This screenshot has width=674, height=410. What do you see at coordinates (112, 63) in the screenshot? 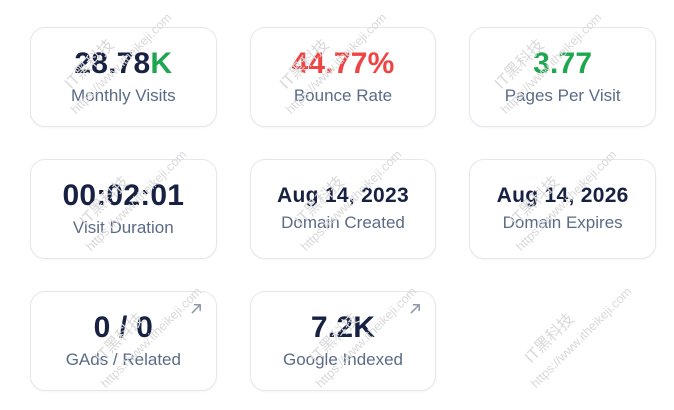
I see `stat-value-number: 28.78` at bounding box center [112, 63].